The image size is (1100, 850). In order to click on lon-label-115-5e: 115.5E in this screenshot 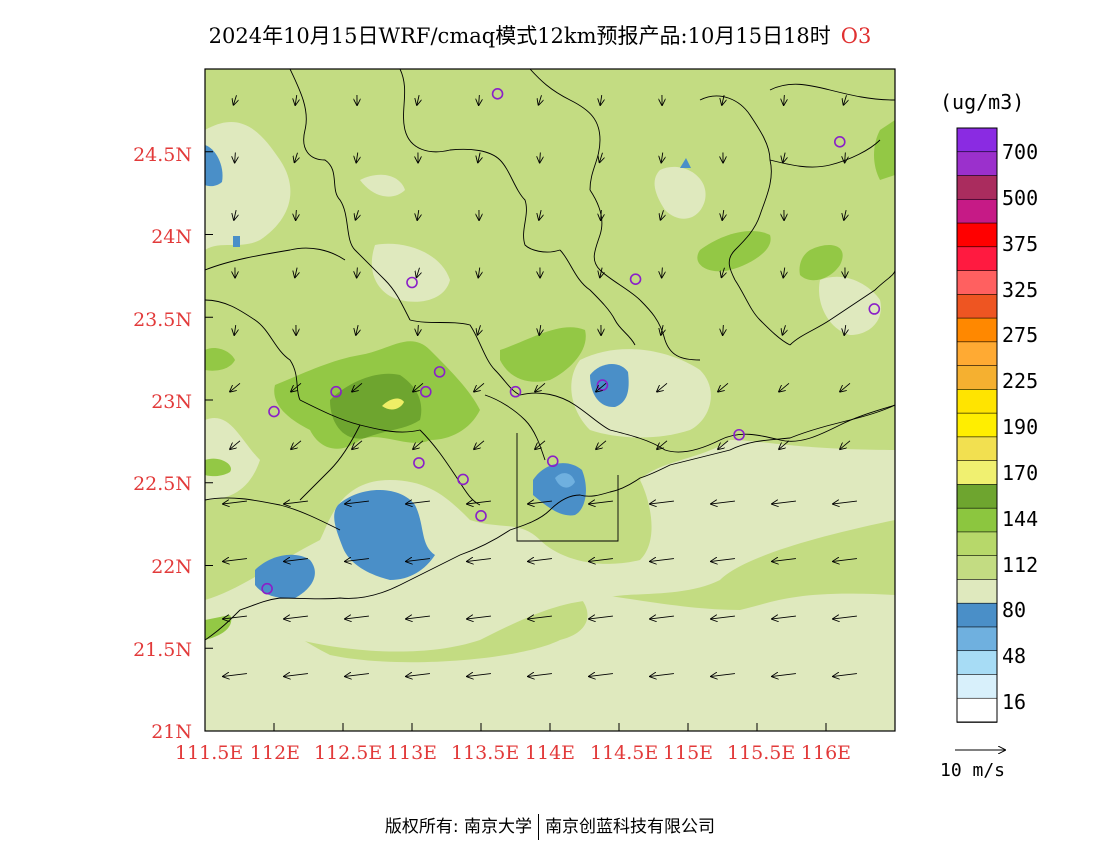, I will do `click(761, 753)`.